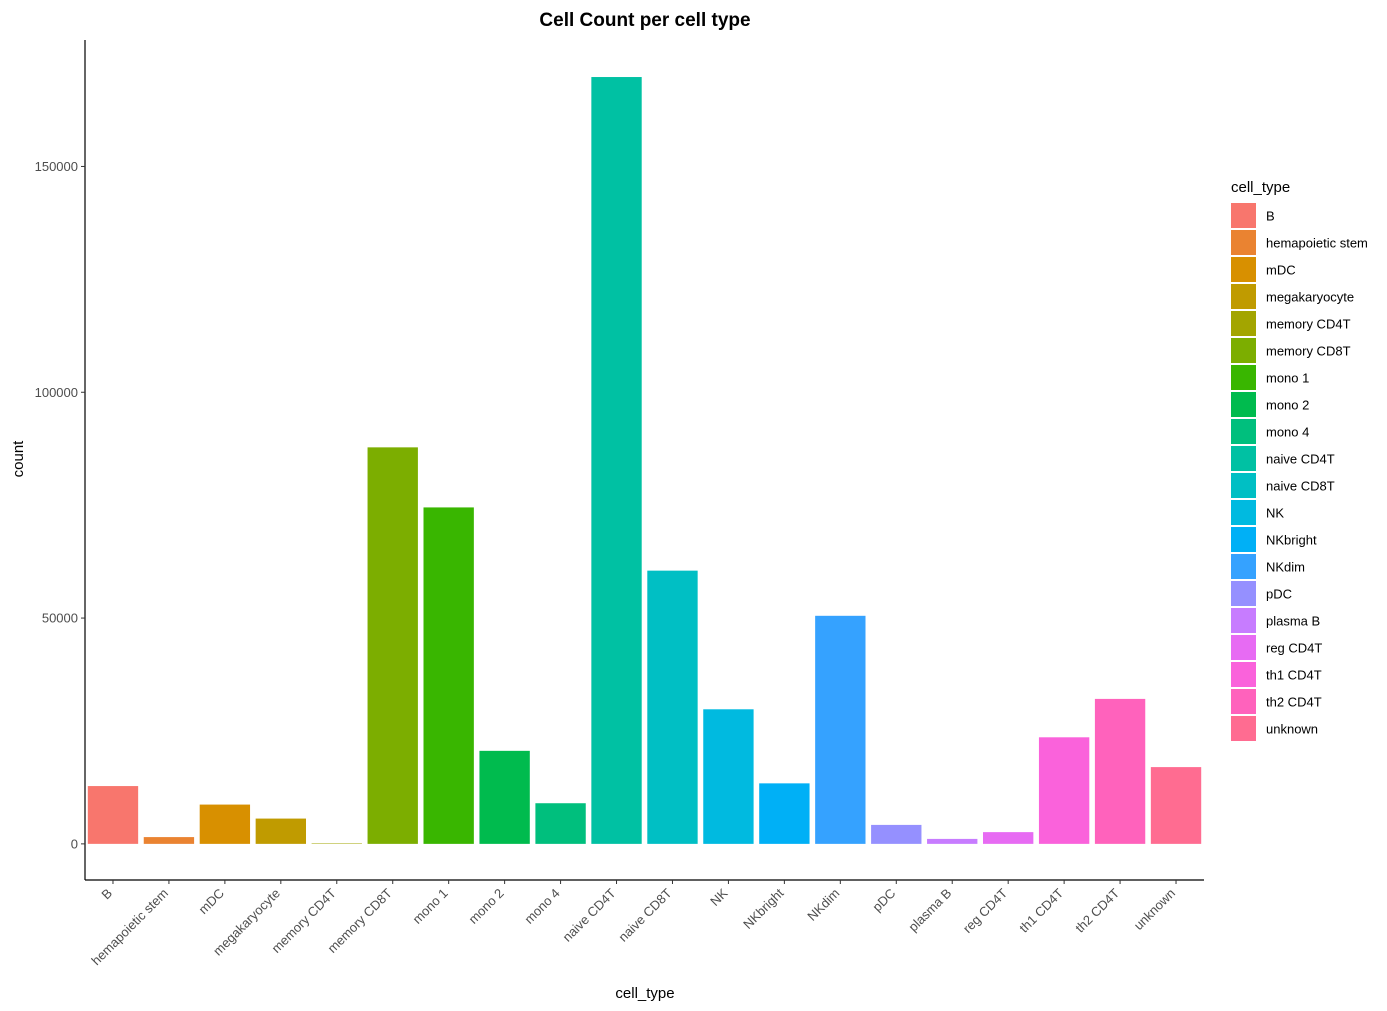 This screenshot has height=1011, width=1387. I want to click on legend-label-2: mDC, so click(1281, 270).